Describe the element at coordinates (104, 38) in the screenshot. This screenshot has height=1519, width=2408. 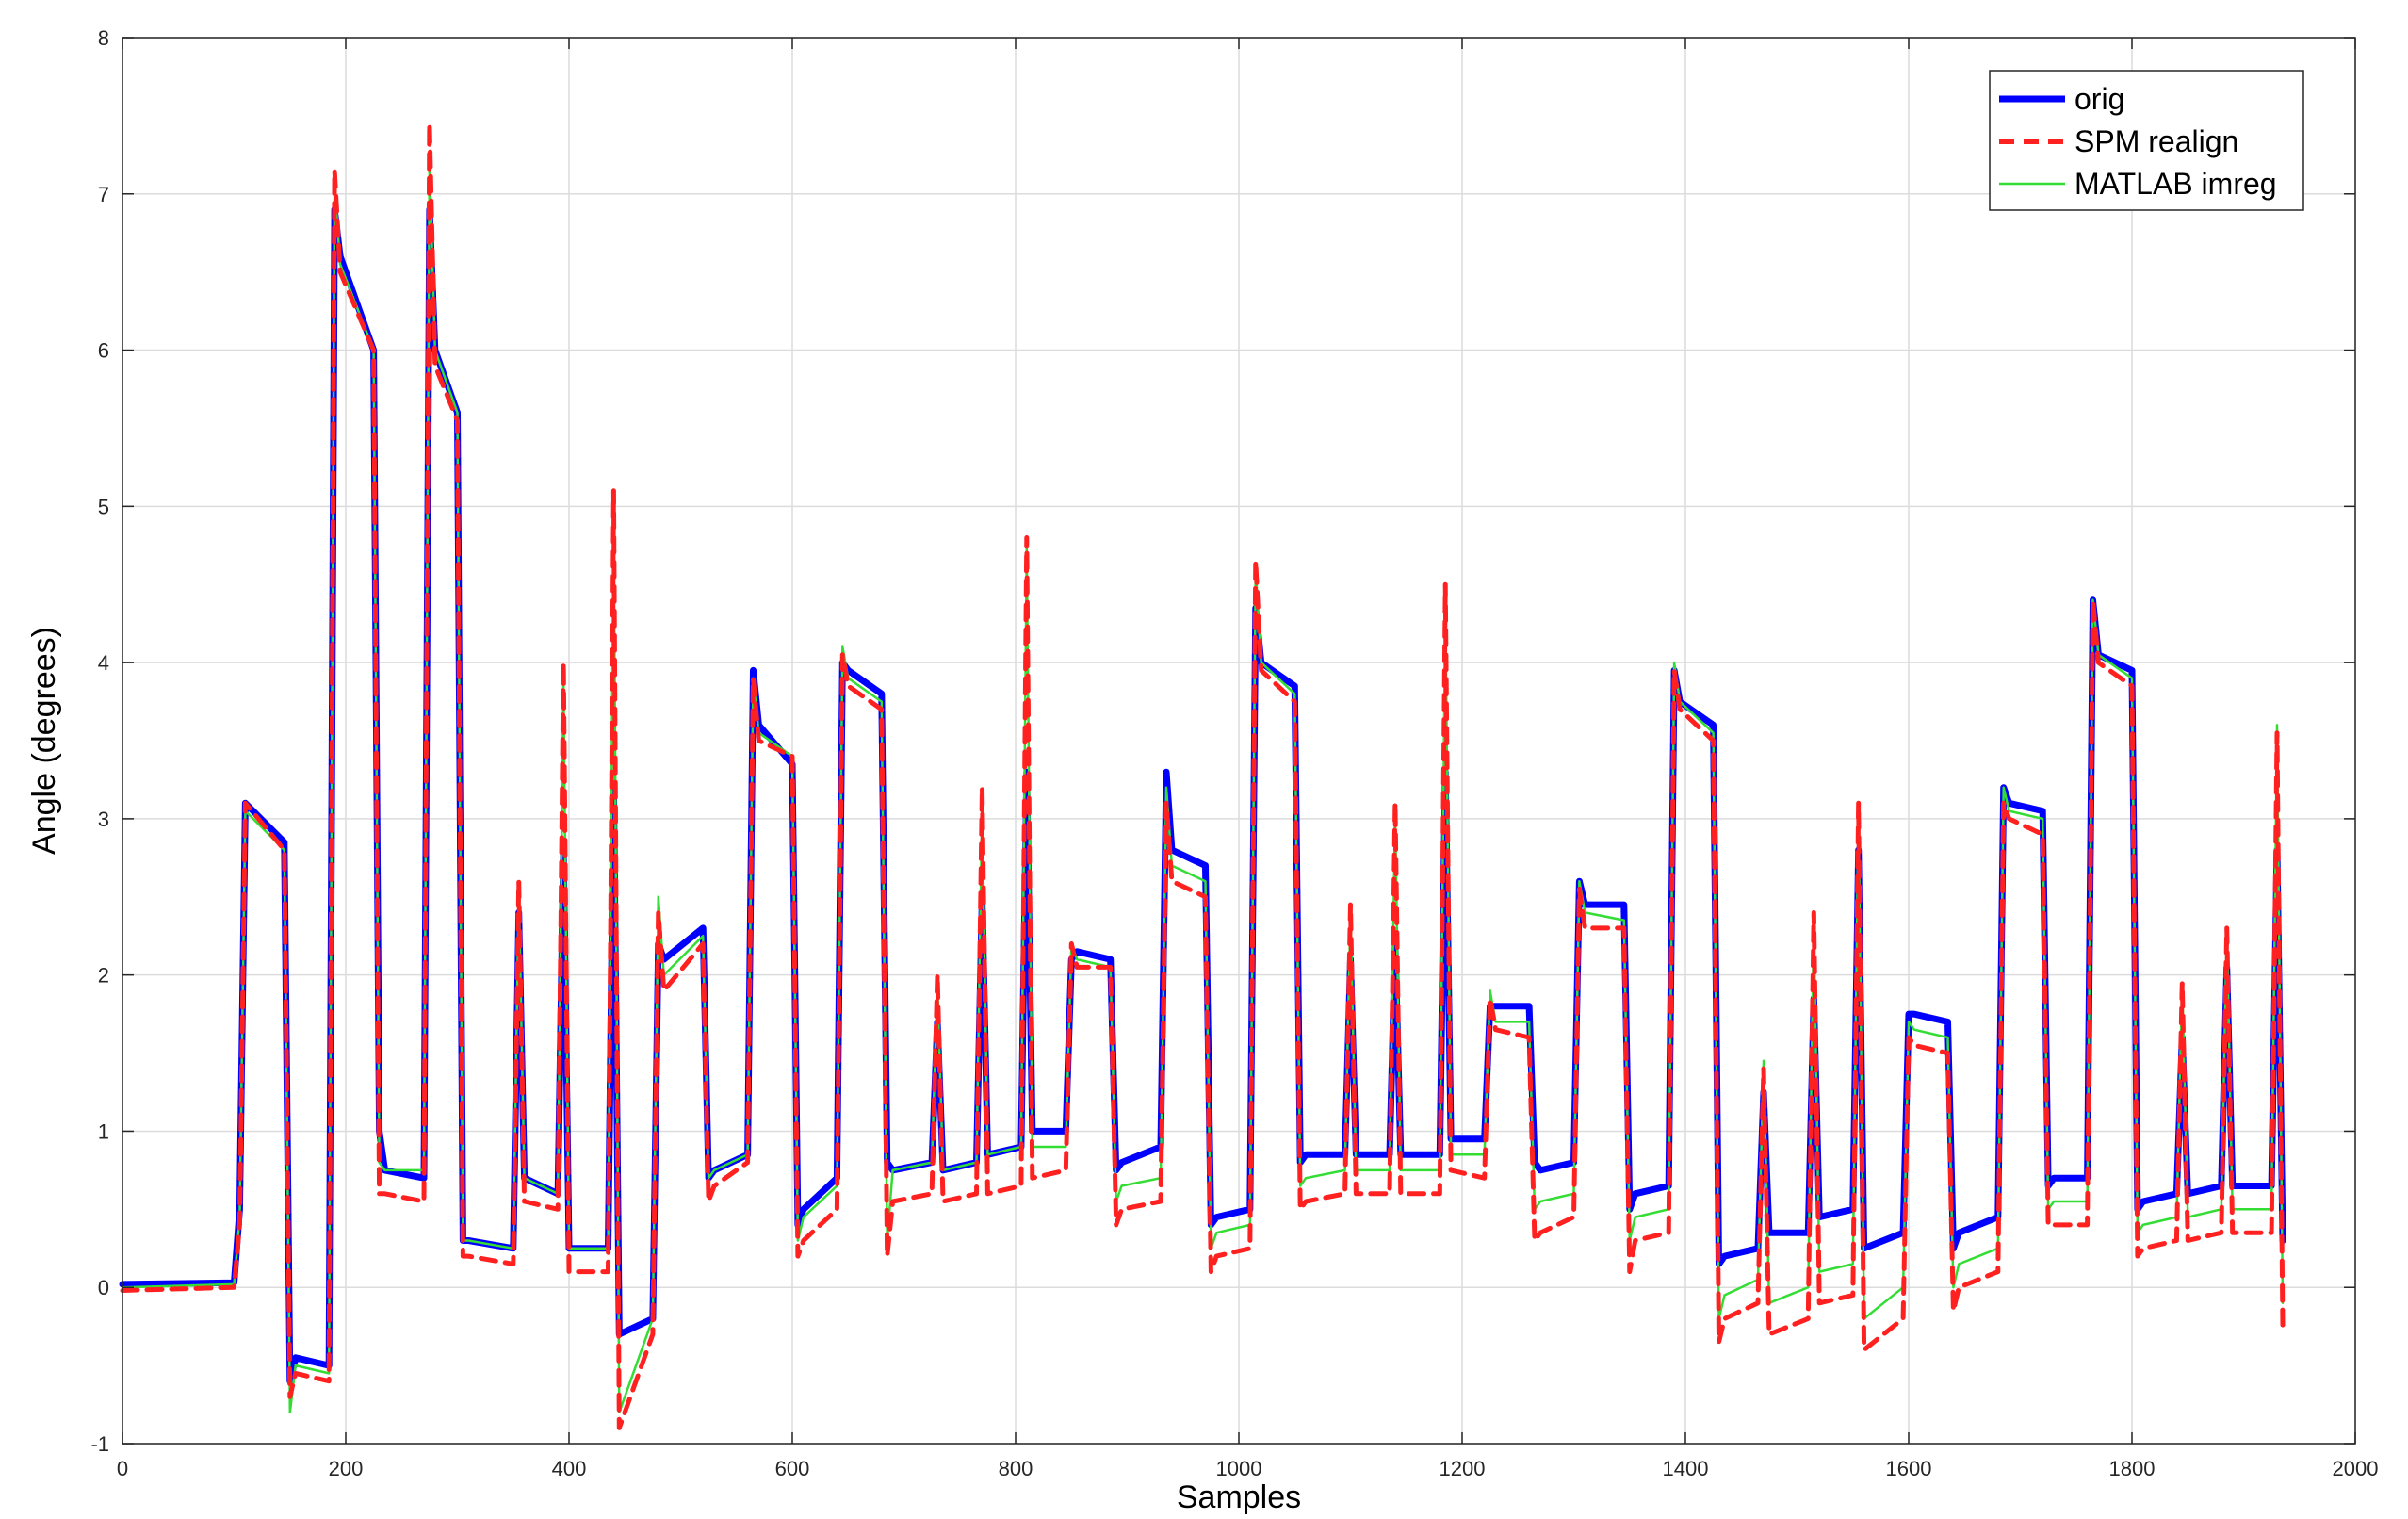
I see `y-tick-label: 8` at that location.